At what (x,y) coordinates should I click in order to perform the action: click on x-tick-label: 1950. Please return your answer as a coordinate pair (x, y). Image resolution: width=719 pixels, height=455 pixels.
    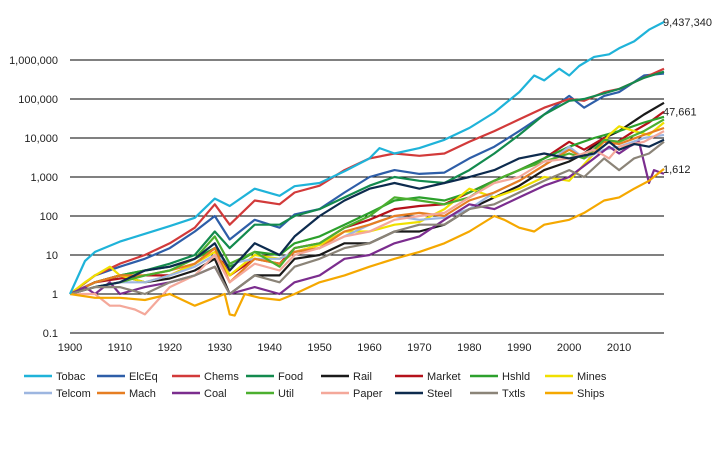
    Looking at the image, I should click on (319, 348).